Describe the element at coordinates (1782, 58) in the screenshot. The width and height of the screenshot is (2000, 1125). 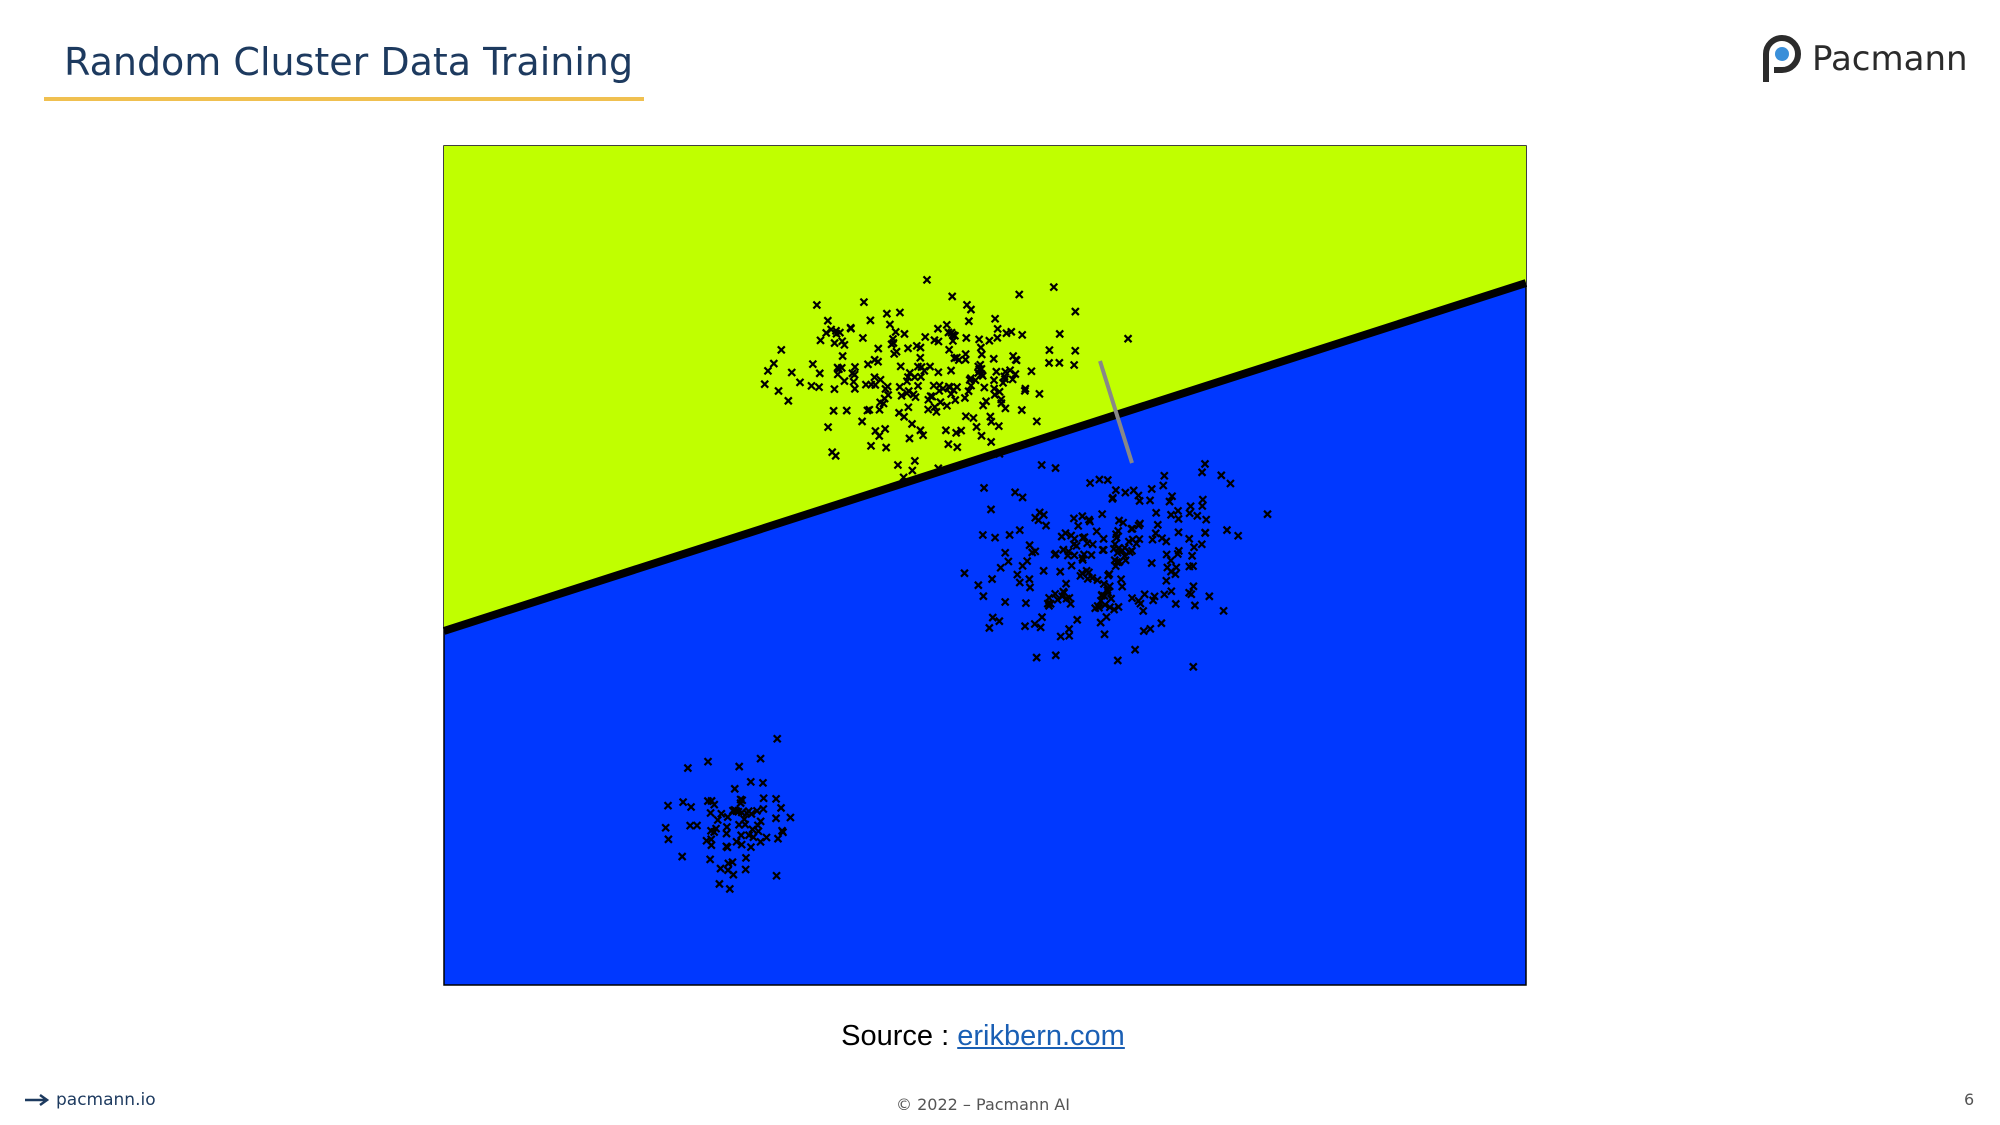
I see `logo-icon` at that location.